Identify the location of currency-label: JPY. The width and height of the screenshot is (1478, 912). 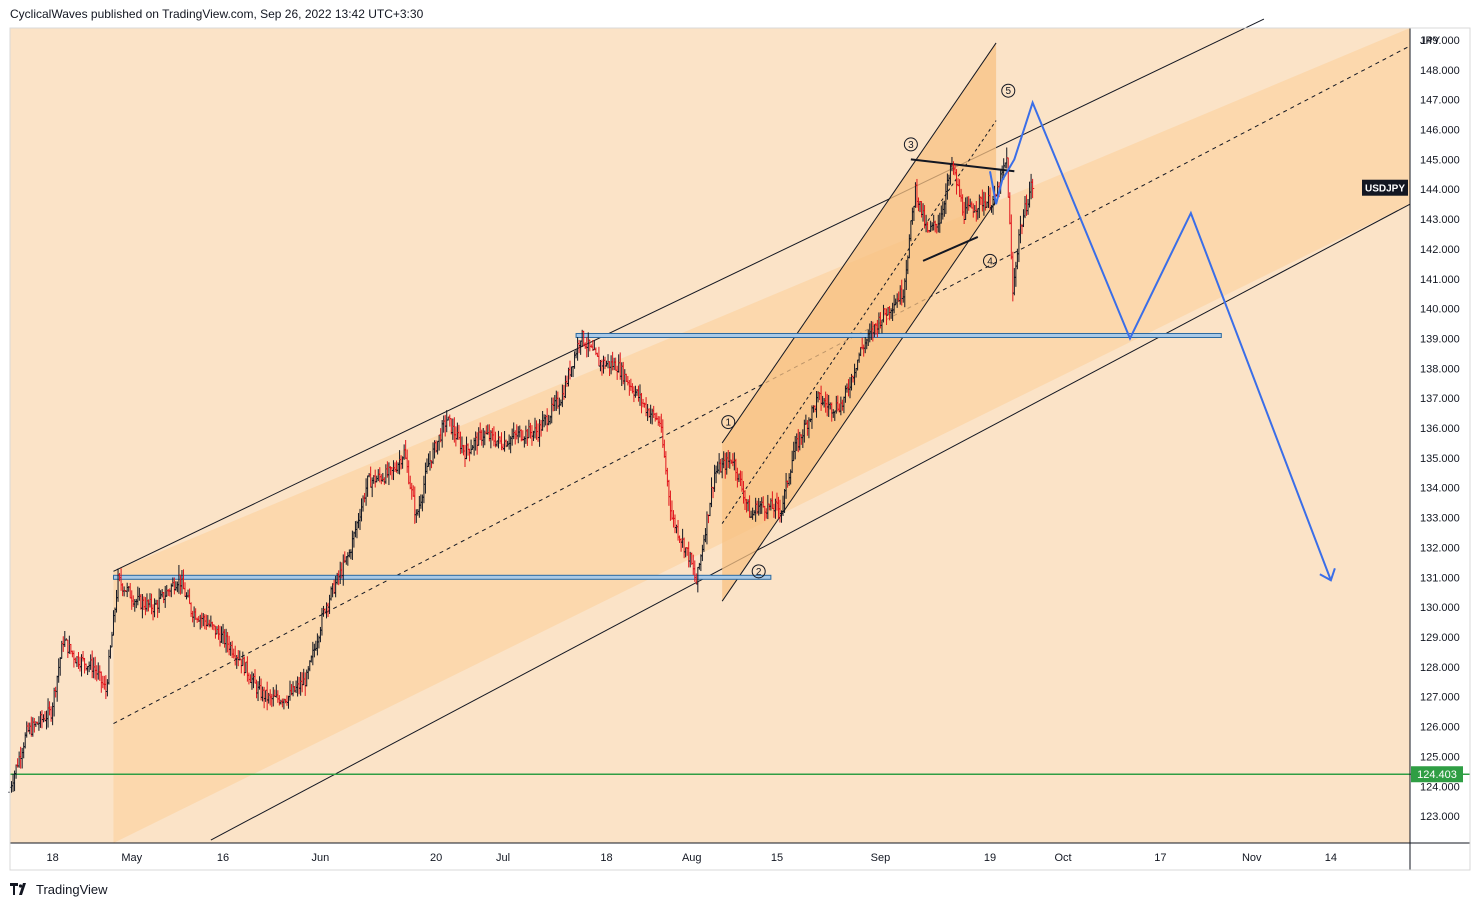
(1430, 41).